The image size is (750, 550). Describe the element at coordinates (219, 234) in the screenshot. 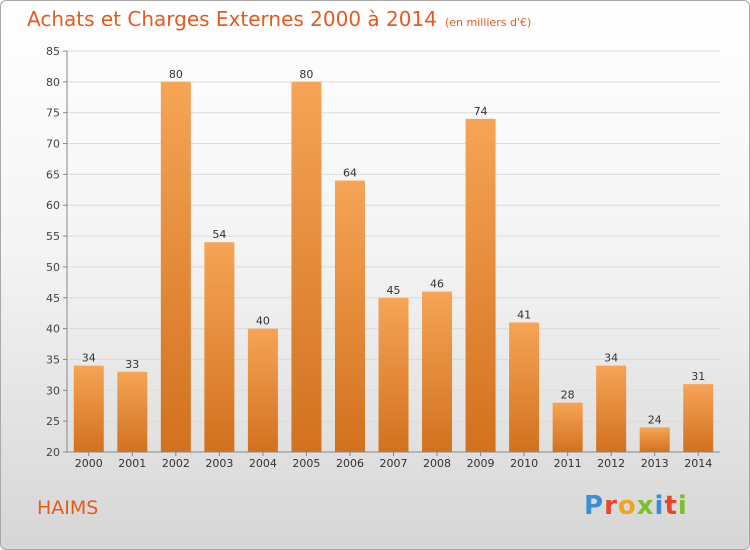

I see `bar-value-label: 54` at that location.